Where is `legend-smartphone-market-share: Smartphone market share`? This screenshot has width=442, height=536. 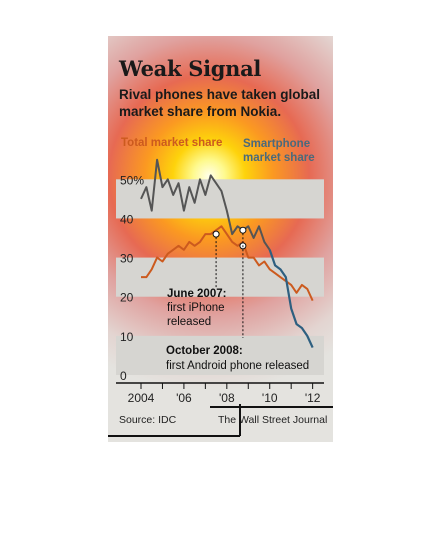 legend-smartphone-market-share: Smartphone market share is located at coordinates (279, 151).